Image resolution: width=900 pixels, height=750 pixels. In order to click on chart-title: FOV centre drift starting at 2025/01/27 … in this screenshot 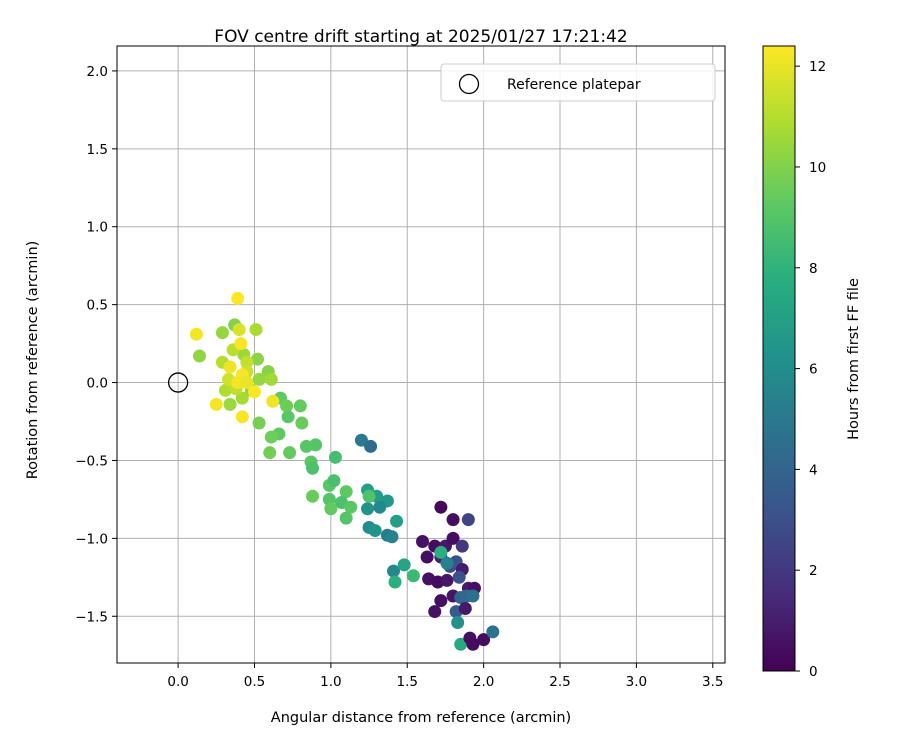, I will do `click(420, 37)`.